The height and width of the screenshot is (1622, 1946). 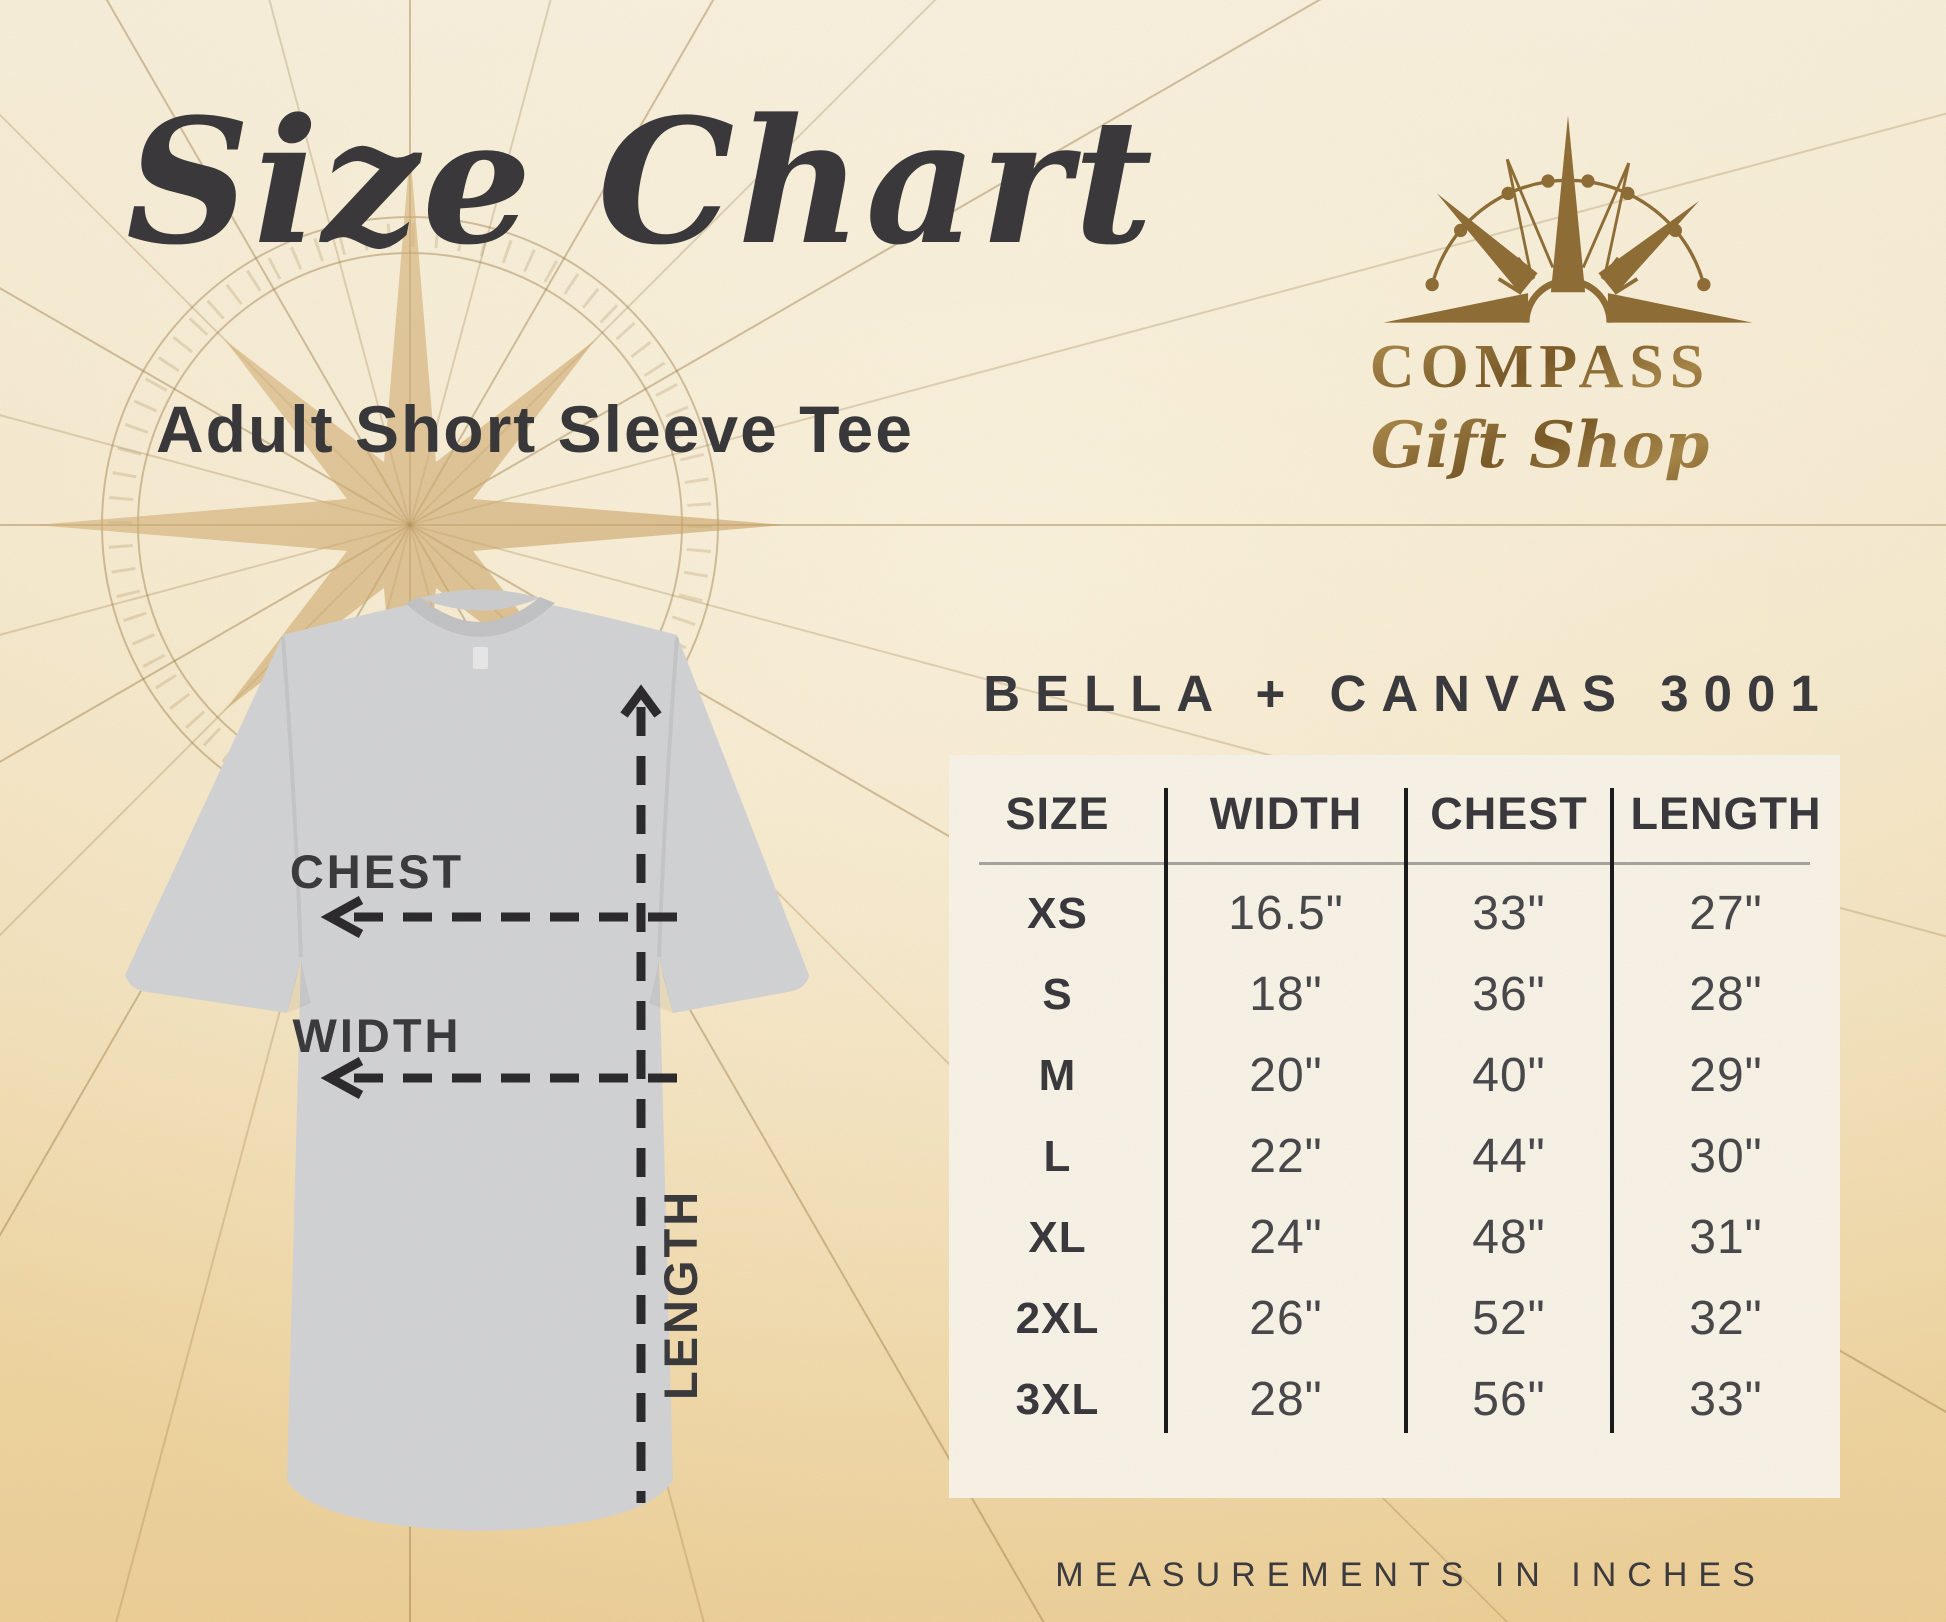 I want to click on collar-label, so click(x=480, y=658).